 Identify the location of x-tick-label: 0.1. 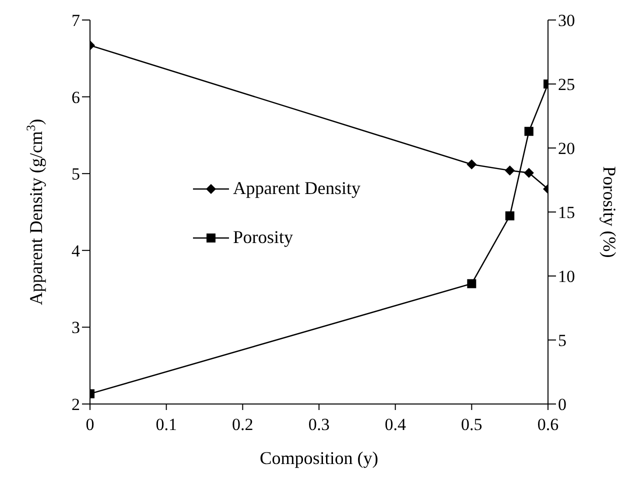
(166, 424).